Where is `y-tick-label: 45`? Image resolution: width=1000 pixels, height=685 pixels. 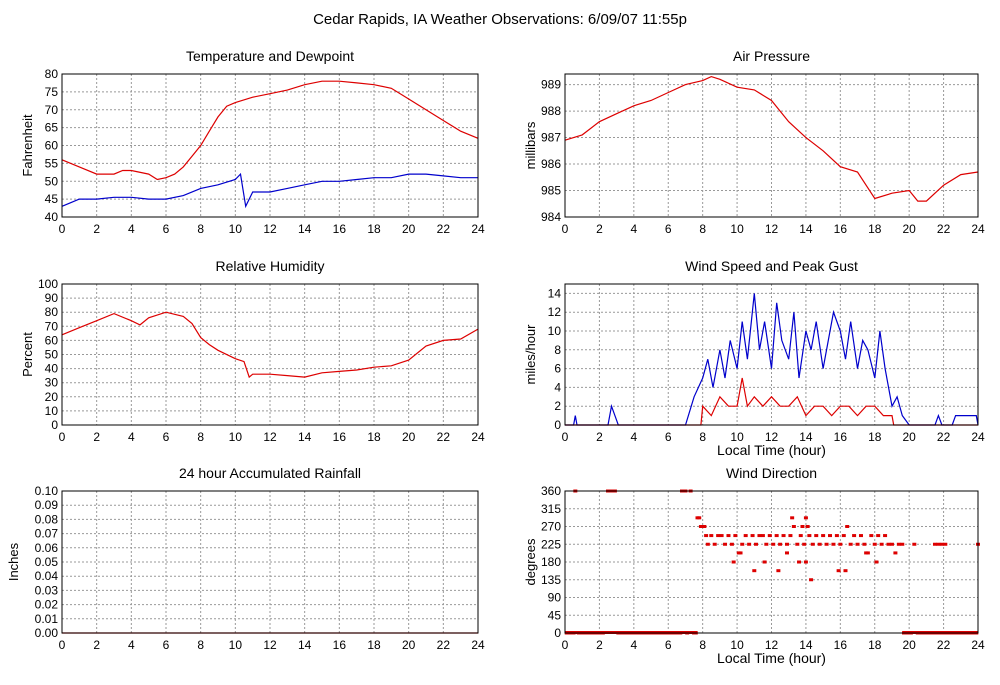 y-tick-label: 45 is located at coordinates (52, 199).